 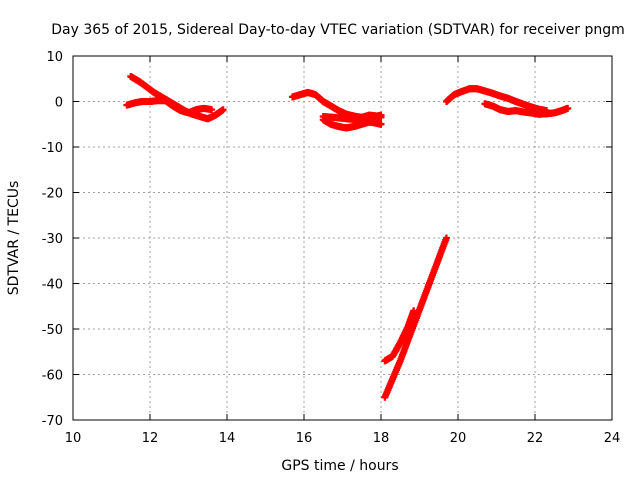 I want to click on y-tick-label: -60, so click(x=52, y=376).